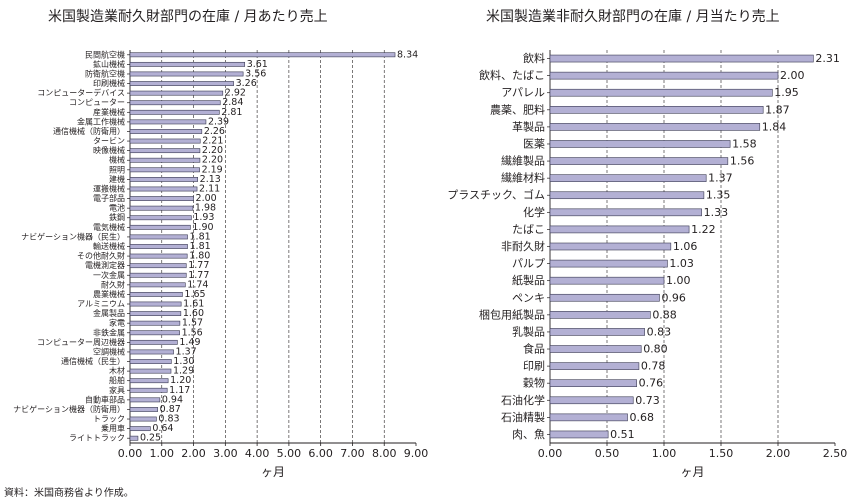 The image size is (853, 500). What do you see at coordinates (255, 73) in the screenshot?
I see `data-label: 3.56` at bounding box center [255, 73].